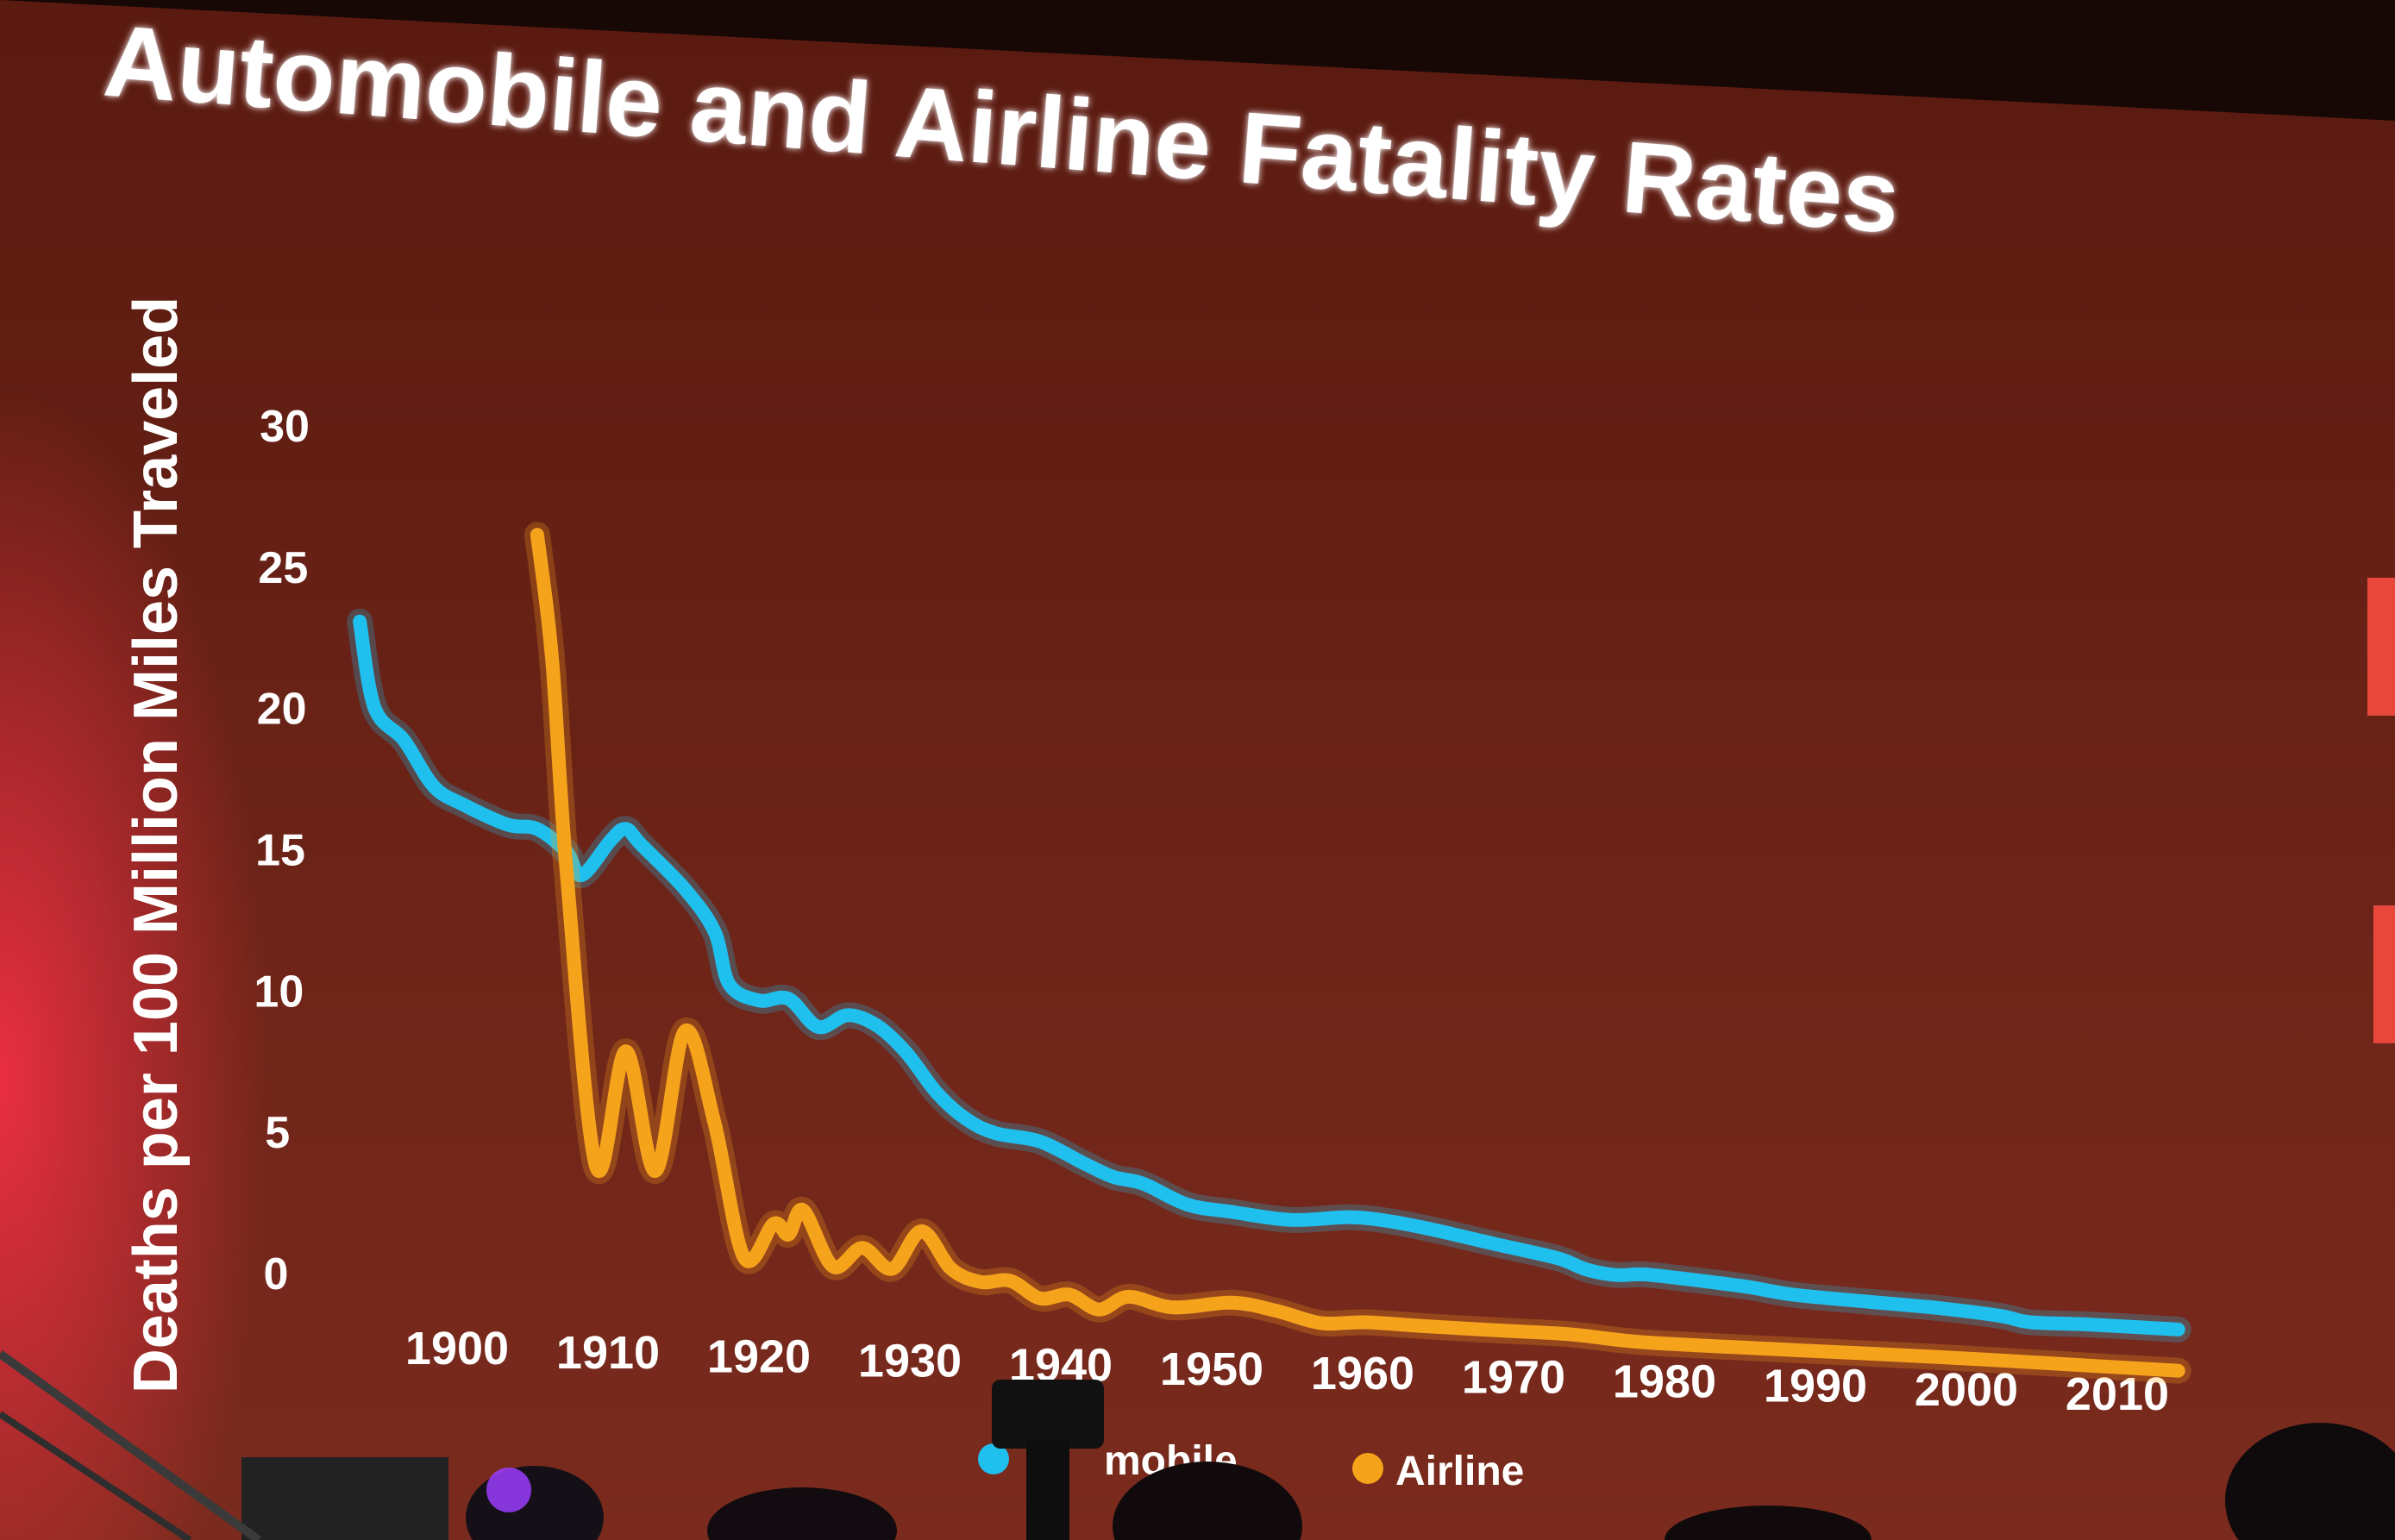  I want to click on x-tick-label: 1950, so click(1211, 1369).